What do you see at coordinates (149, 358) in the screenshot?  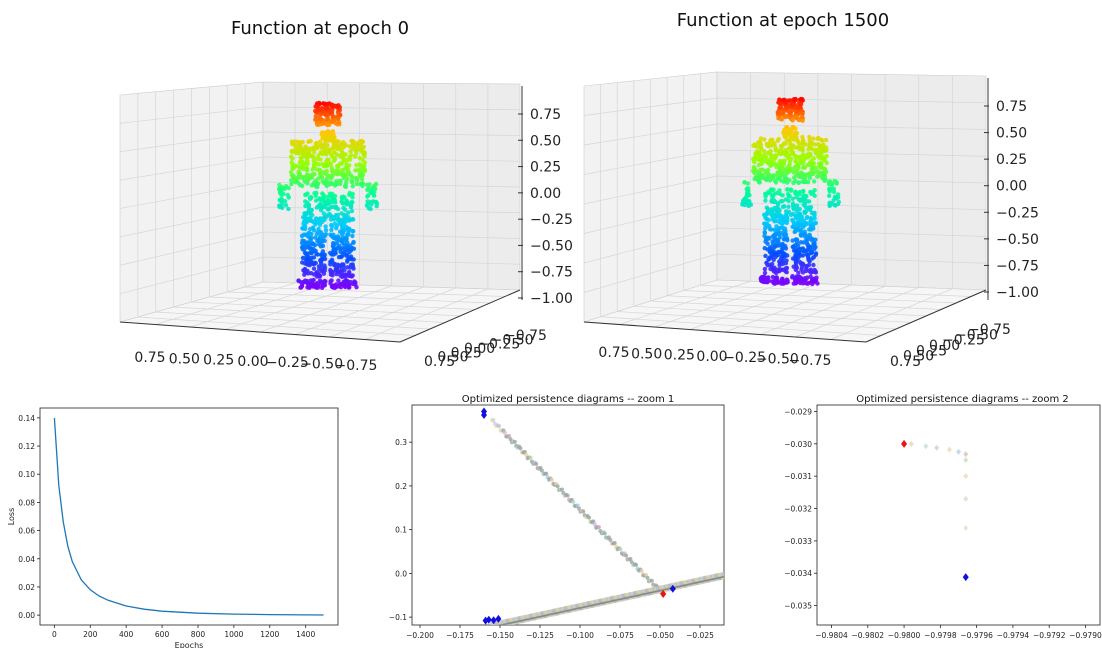 I see `x-tick-label: 0.75` at bounding box center [149, 358].